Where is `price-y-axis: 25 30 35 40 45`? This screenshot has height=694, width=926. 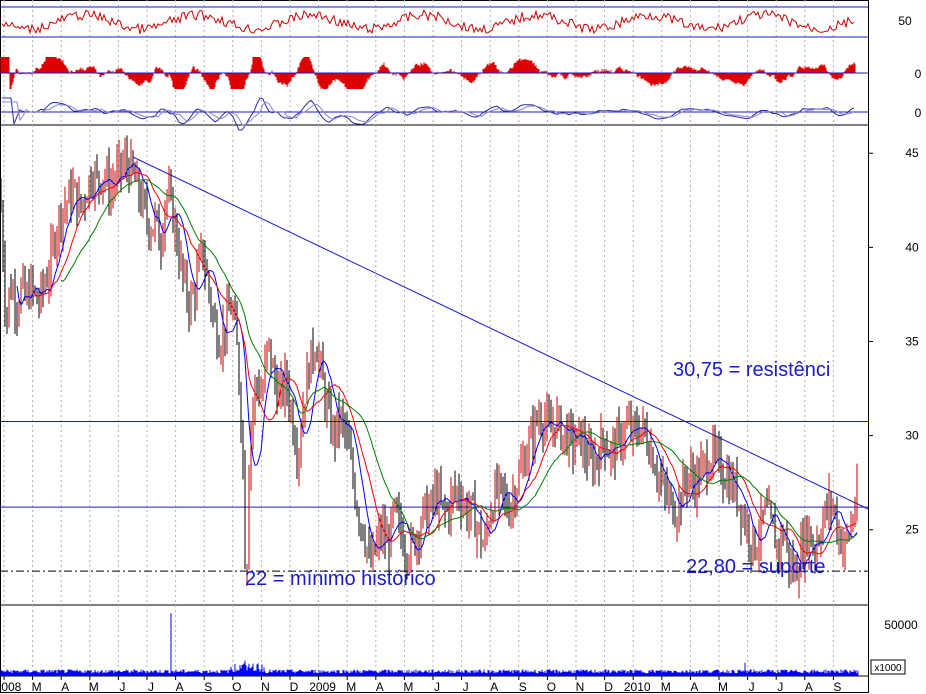 price-y-axis: 25 30 35 40 45 is located at coordinates (893, 341).